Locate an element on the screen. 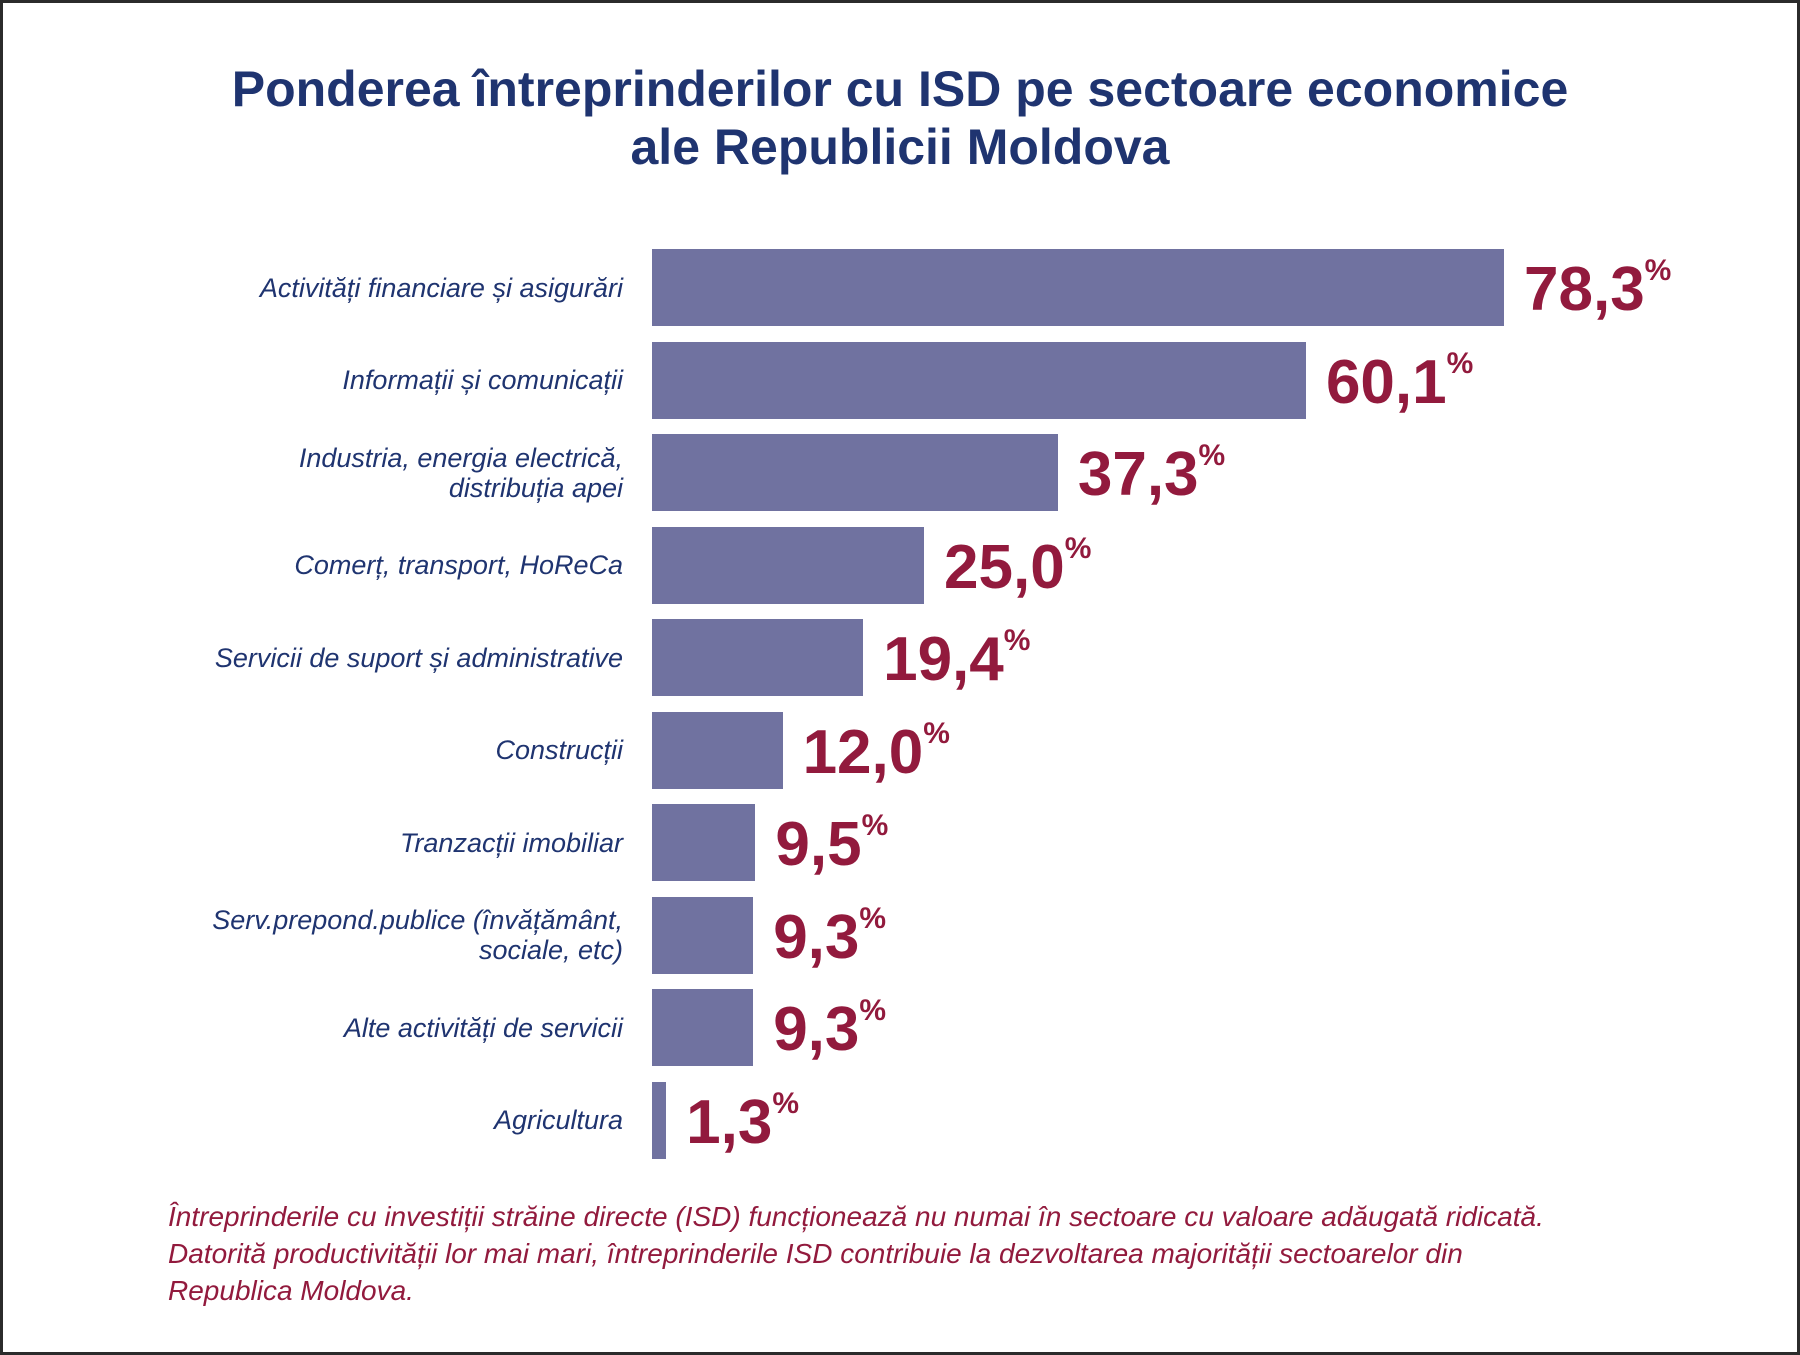  category-label-line: Activități financiare și asigurări is located at coordinates (441, 287).